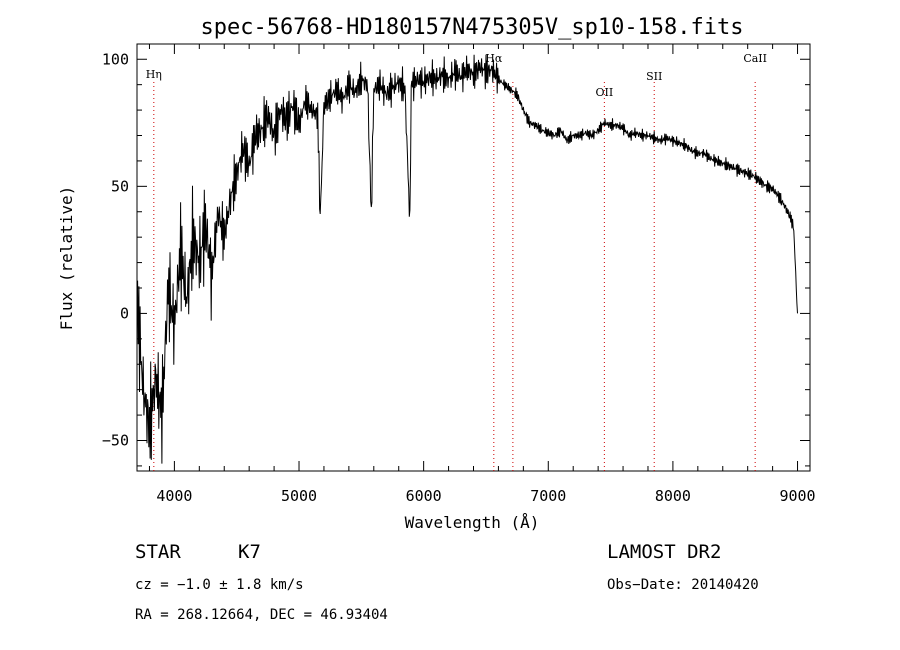 This screenshot has height=650, width=900. Describe the element at coordinates (605, 92) in the screenshot. I see `spectral-line-label: OII` at that location.